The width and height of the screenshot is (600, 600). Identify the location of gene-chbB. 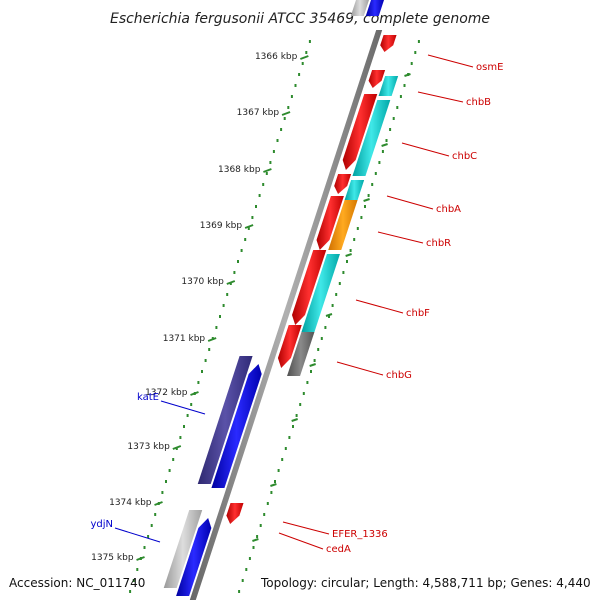
(377, 79).